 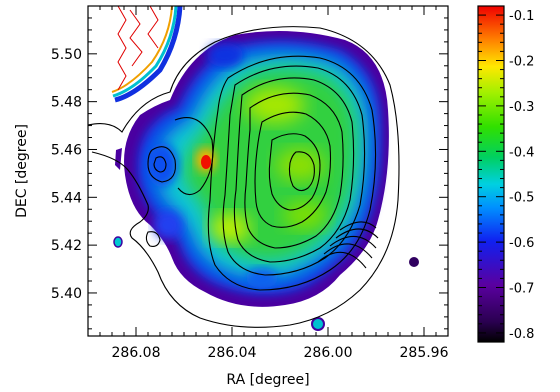 I want to click on colorbar-tick-label: -0.3, so click(x=521, y=107).